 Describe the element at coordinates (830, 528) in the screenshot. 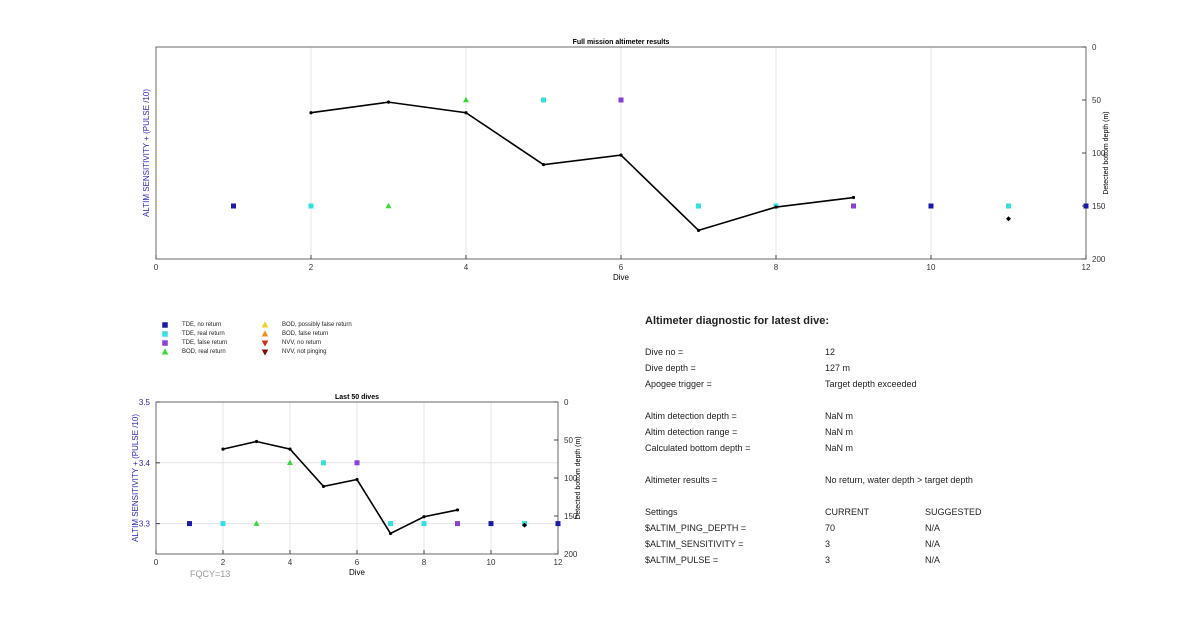

I see `settings-current: 70` at that location.